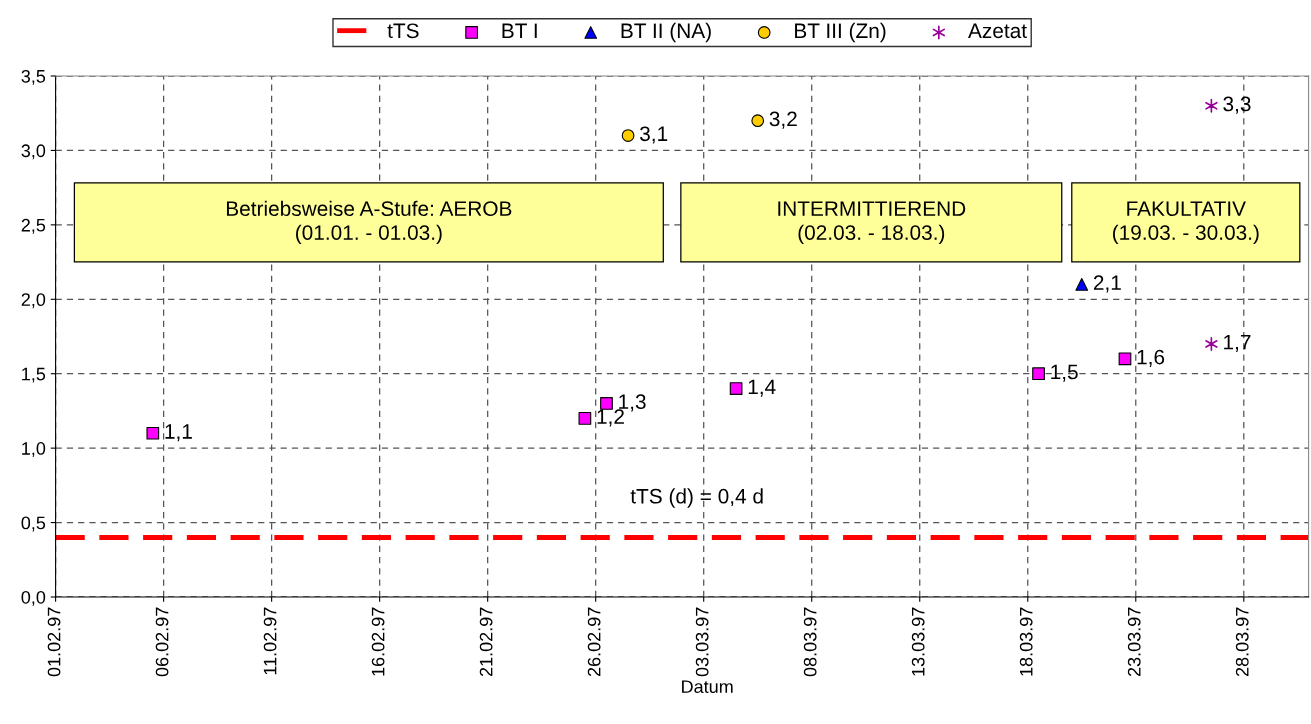  What do you see at coordinates (178, 433) in the screenshot?
I see `data-label: 1,1` at bounding box center [178, 433].